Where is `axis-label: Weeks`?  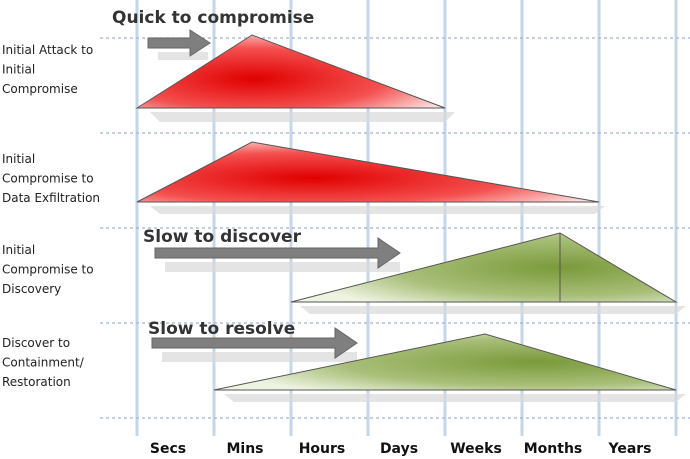
axis-label: Weeks is located at coordinates (476, 449).